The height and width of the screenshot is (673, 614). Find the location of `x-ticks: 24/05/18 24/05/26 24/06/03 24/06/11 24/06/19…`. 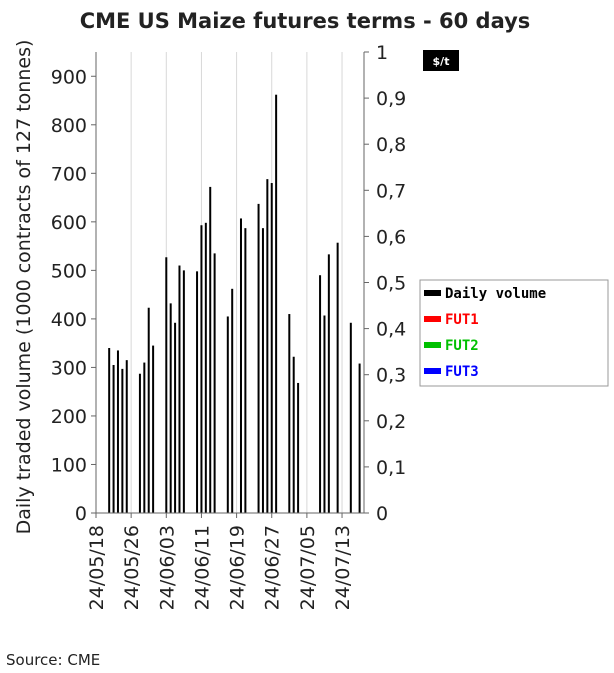

x-ticks: 24/05/18 24/05/26 24/06/03 24/06/11 24/06/19… is located at coordinates (220, 561).